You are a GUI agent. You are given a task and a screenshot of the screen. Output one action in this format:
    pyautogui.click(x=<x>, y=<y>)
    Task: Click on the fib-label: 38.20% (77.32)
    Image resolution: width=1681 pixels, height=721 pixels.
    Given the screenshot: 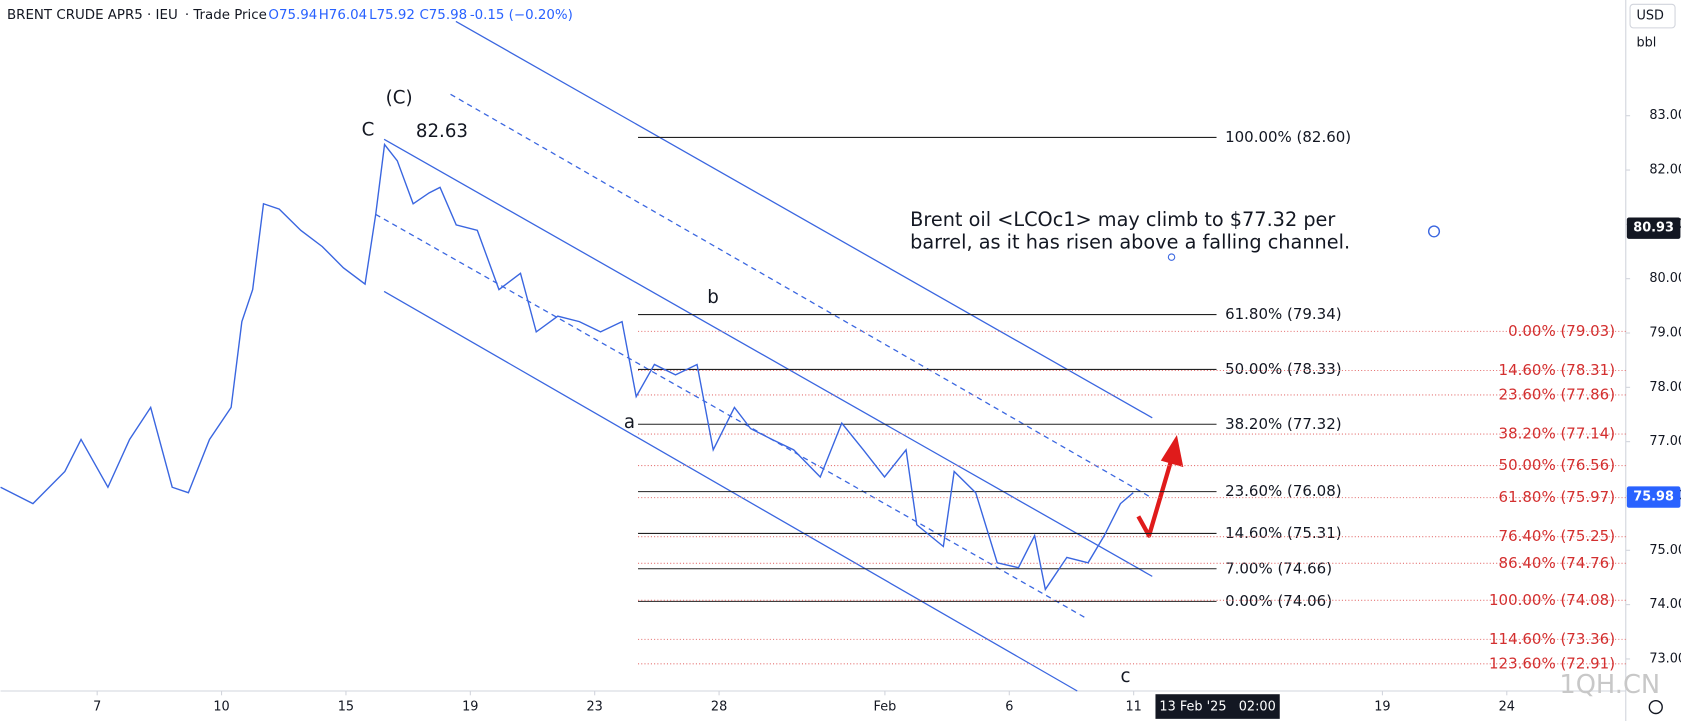 What is the action you would take?
    pyautogui.click(x=1283, y=424)
    